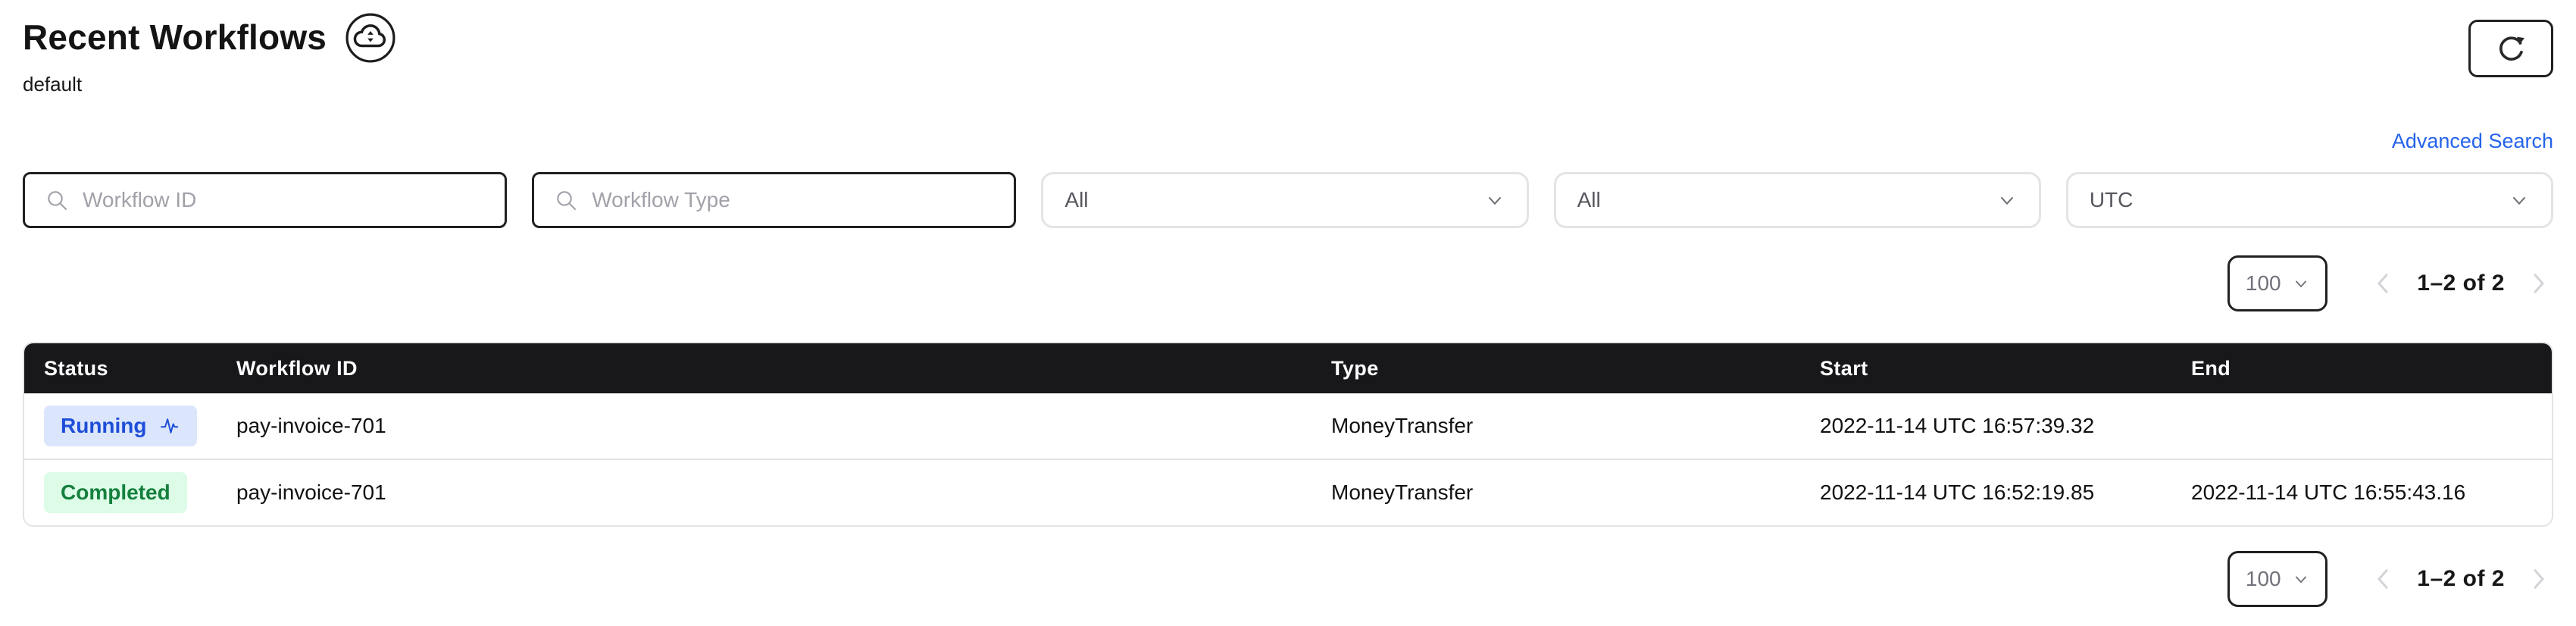  Describe the element at coordinates (2472, 141) in the screenshot. I see `advanced-search-link: Advanced Search` at that location.